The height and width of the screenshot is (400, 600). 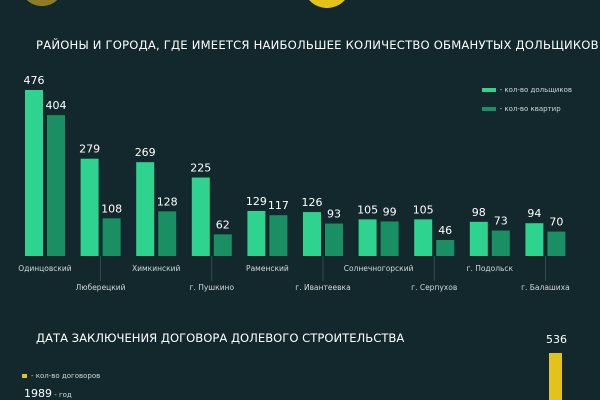 I want to click on data-label-1-1: 108, so click(x=111, y=208).